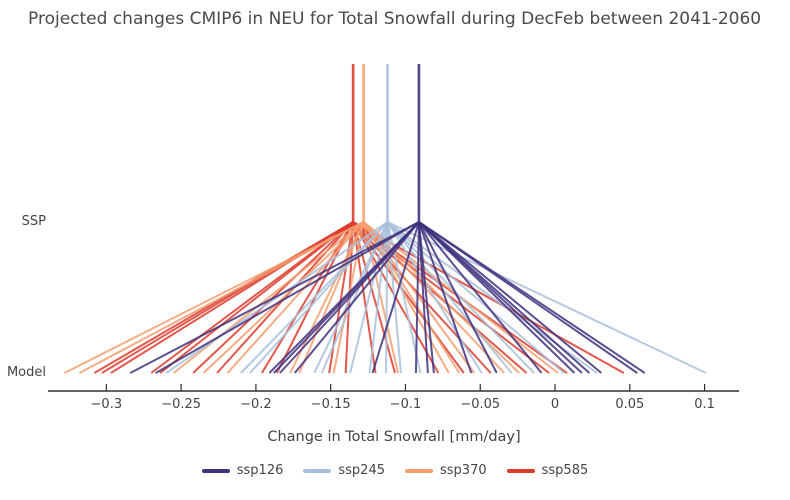 This screenshot has width=790, height=500. I want to click on x-tick-label: −0.15, so click(331, 404).